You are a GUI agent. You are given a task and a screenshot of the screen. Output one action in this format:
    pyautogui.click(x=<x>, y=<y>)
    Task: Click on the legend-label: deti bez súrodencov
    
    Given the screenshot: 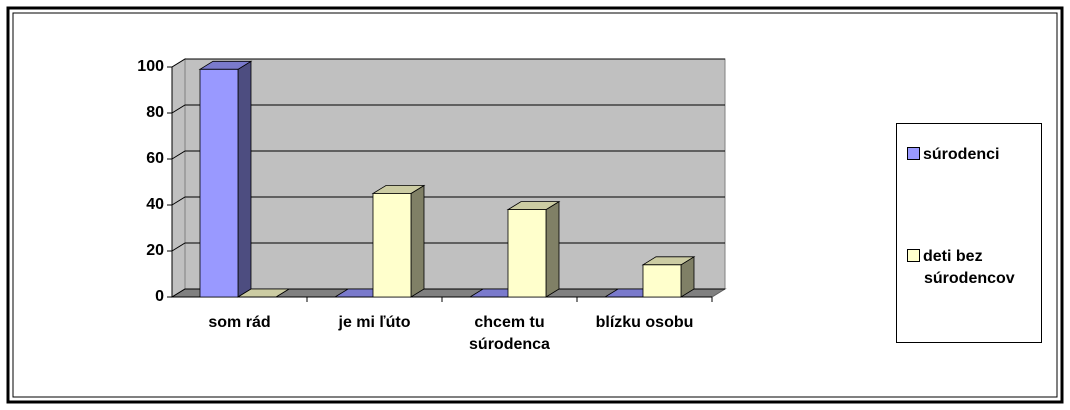 What is the action you would take?
    pyautogui.click(x=969, y=267)
    